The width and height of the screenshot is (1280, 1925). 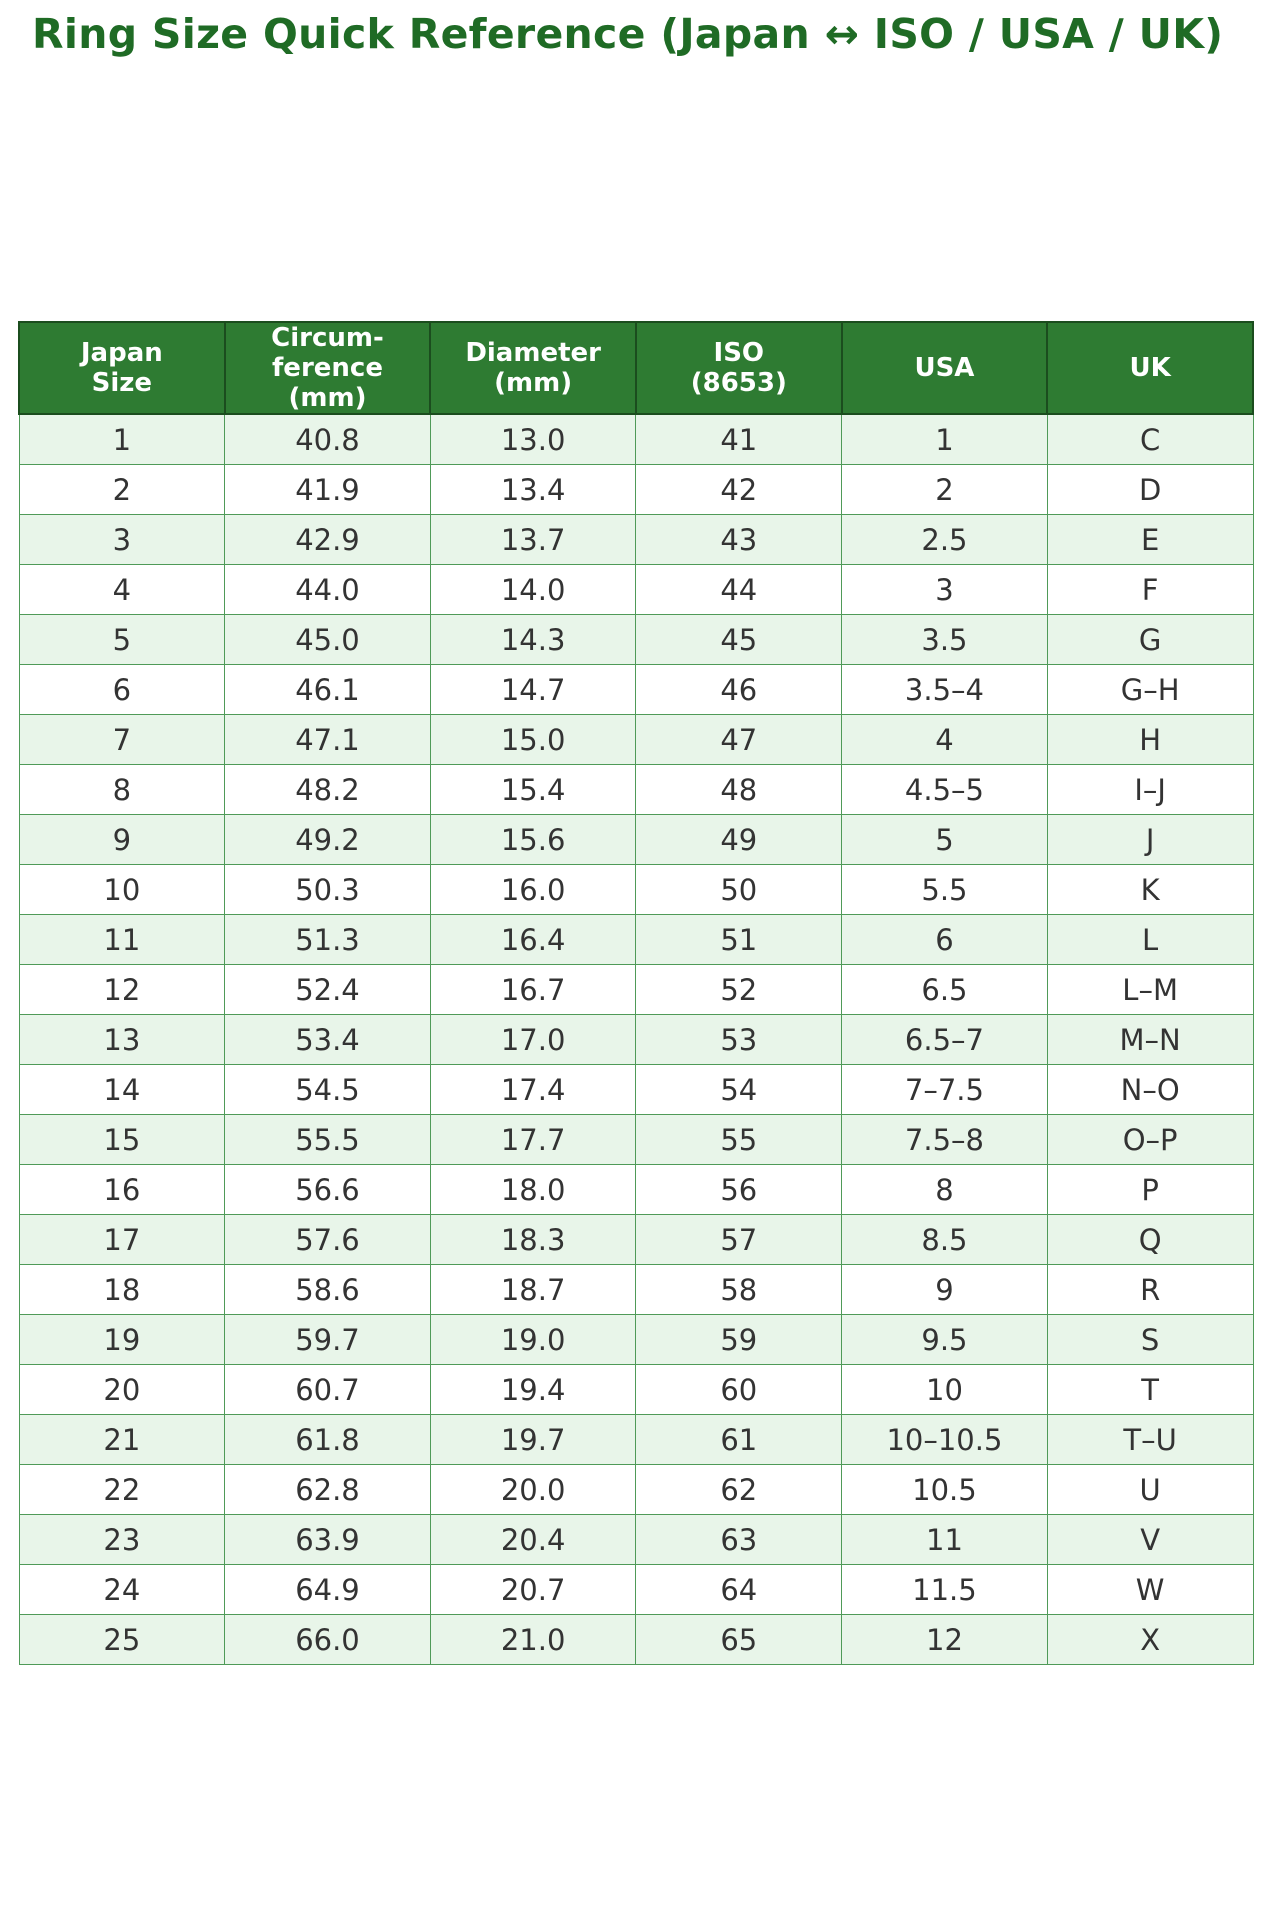 I want to click on table-cell: 53.4, so click(x=327, y=1039).